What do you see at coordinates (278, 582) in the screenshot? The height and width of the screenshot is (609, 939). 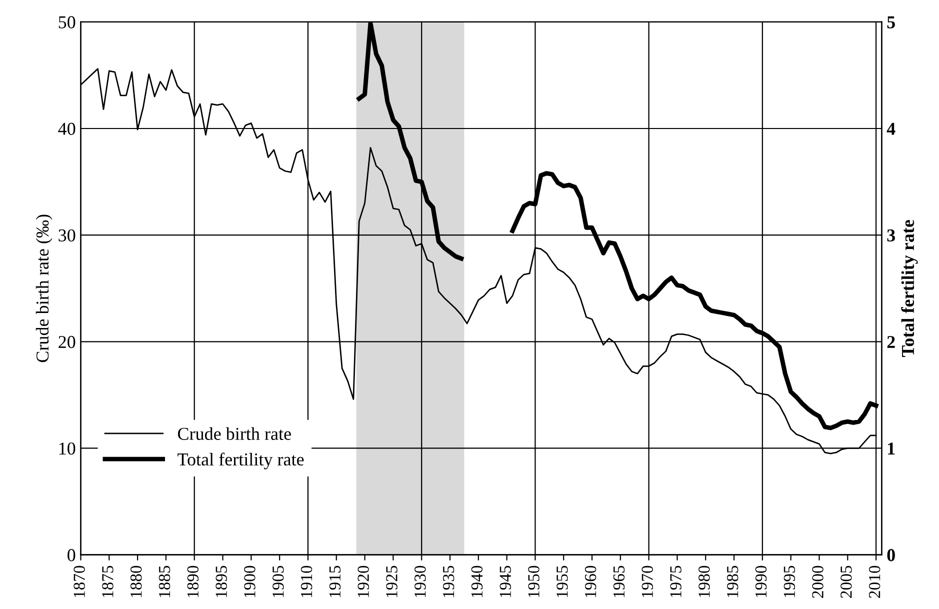 I see `x-tick-label: 1905` at bounding box center [278, 582].